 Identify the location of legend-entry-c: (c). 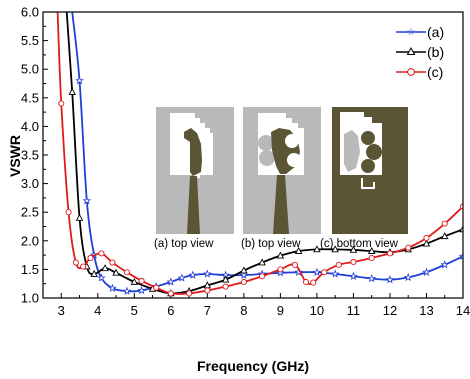
(419, 72).